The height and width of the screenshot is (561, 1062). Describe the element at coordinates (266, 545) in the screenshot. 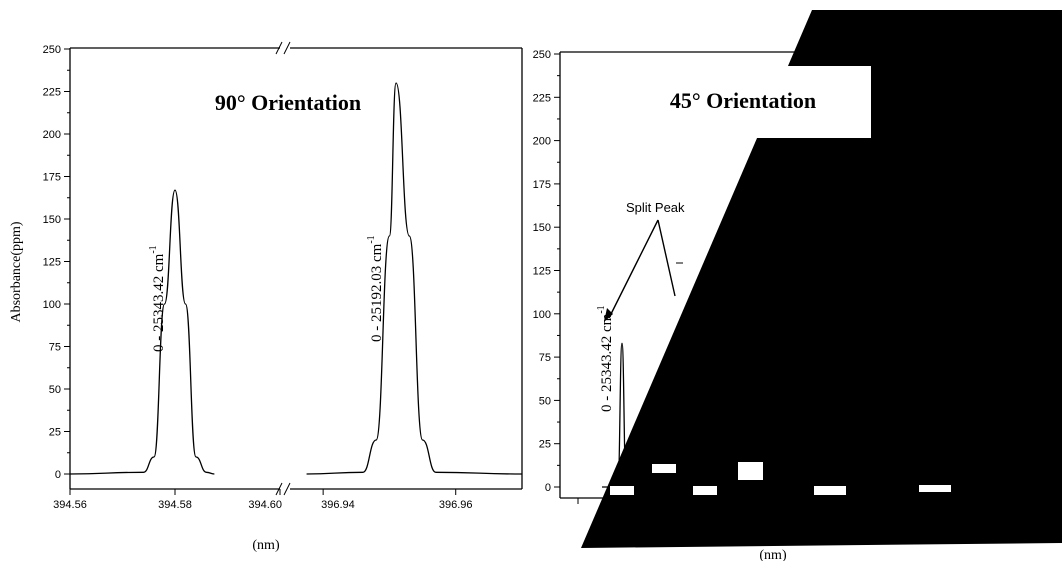

I see `left-x-axis-title: (nm)` at that location.